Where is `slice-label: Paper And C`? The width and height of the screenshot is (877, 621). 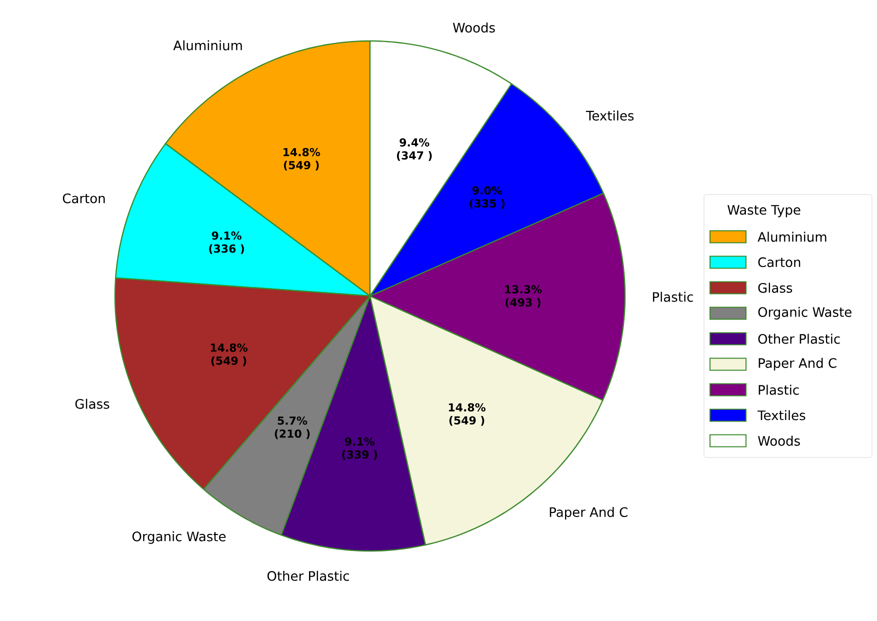
slice-label: Paper And C is located at coordinates (589, 513).